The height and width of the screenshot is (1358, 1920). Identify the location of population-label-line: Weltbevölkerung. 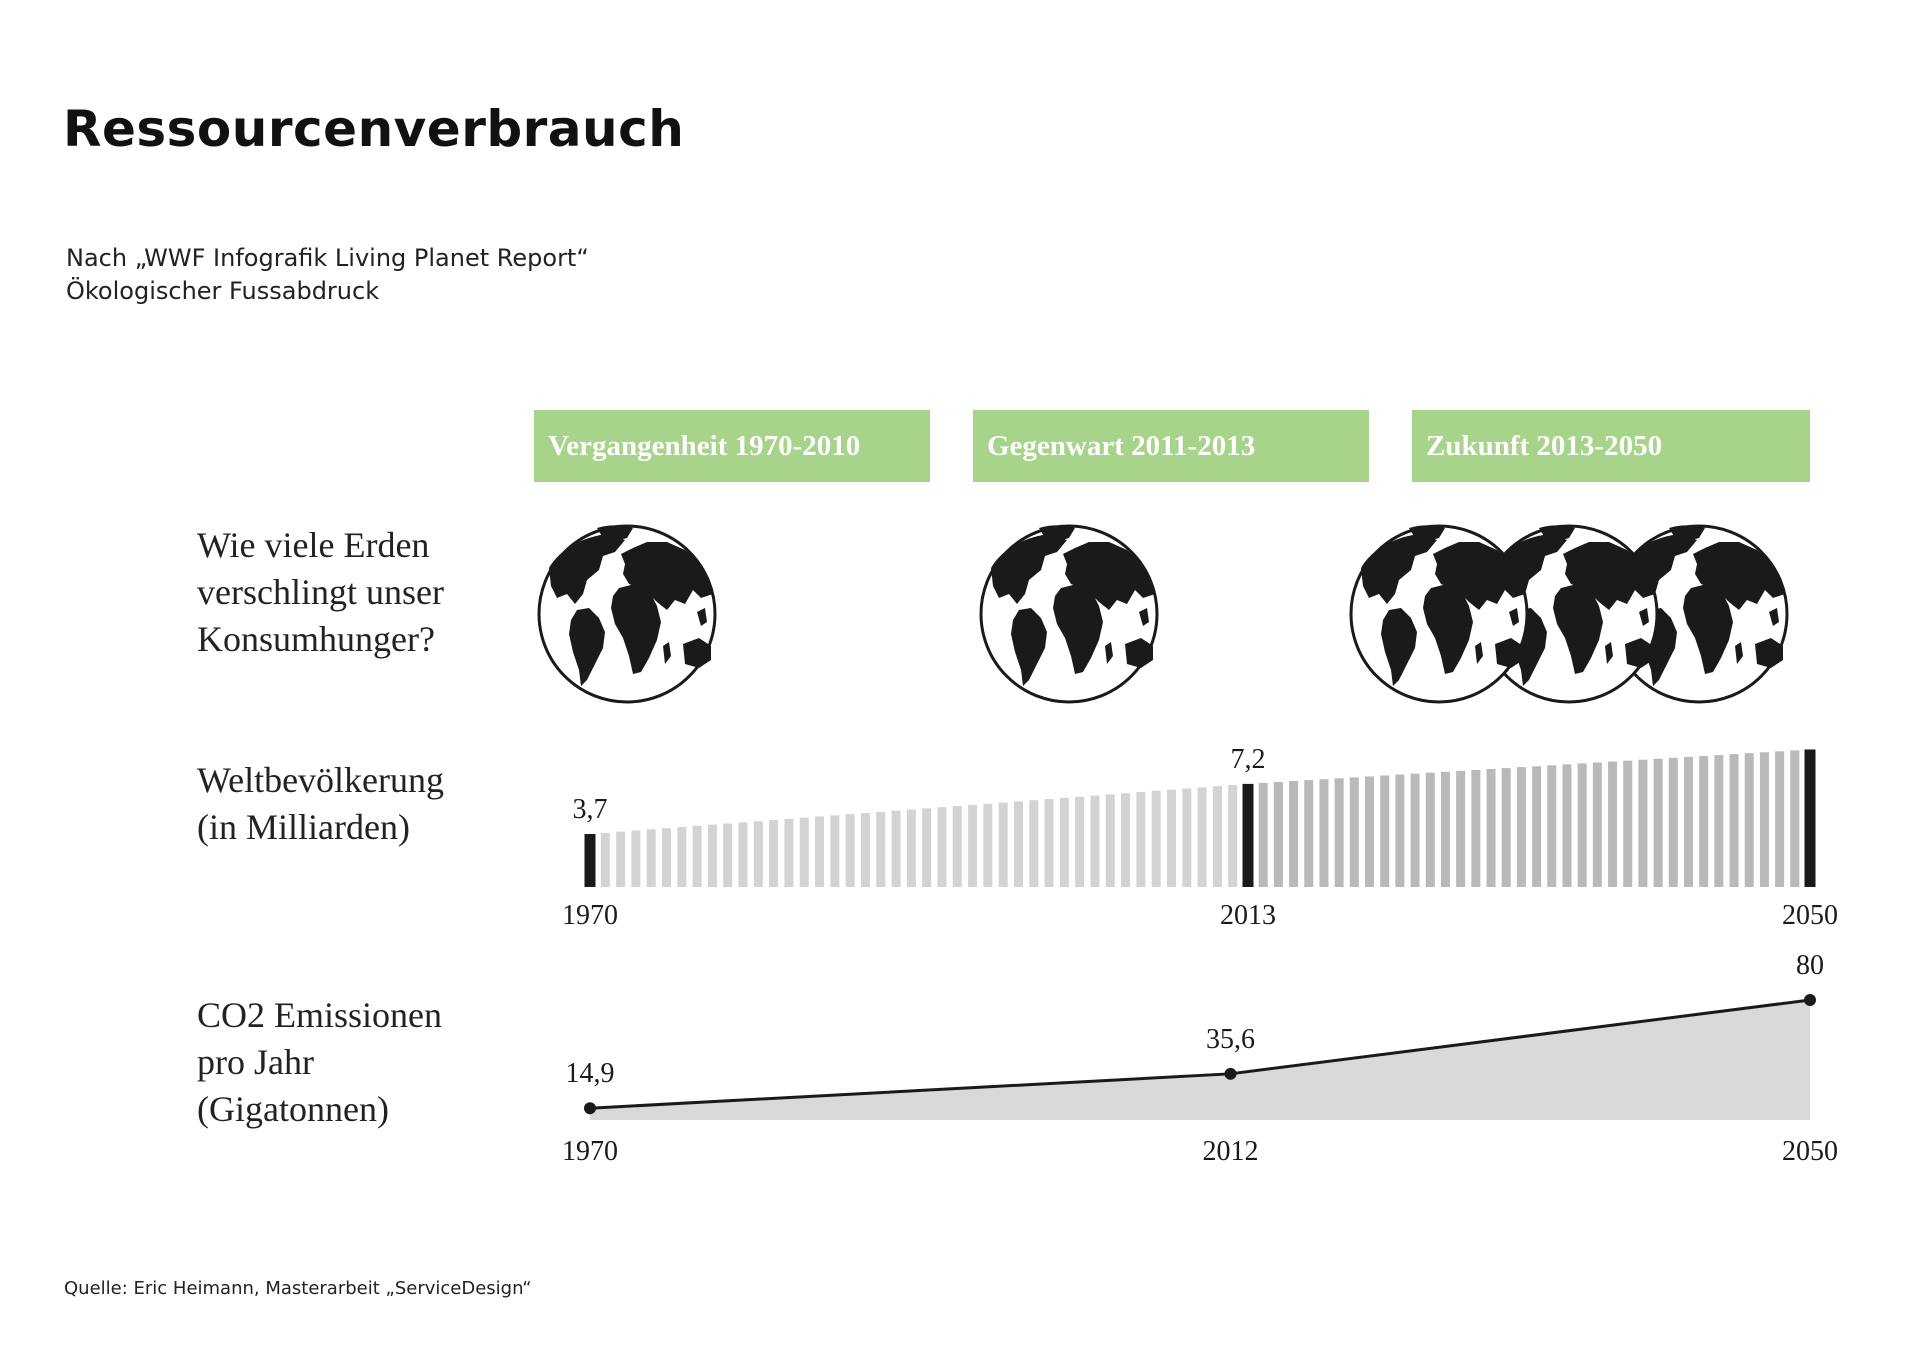
(321, 780).